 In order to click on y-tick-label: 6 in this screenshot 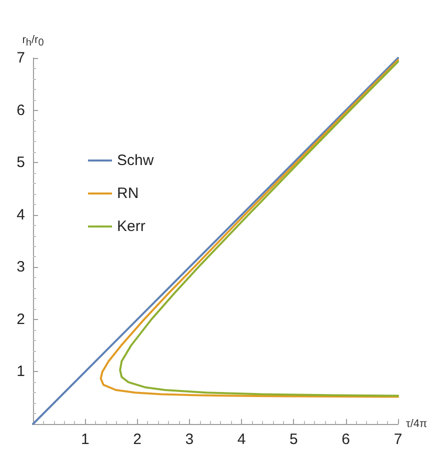, I will do `click(20, 110)`.